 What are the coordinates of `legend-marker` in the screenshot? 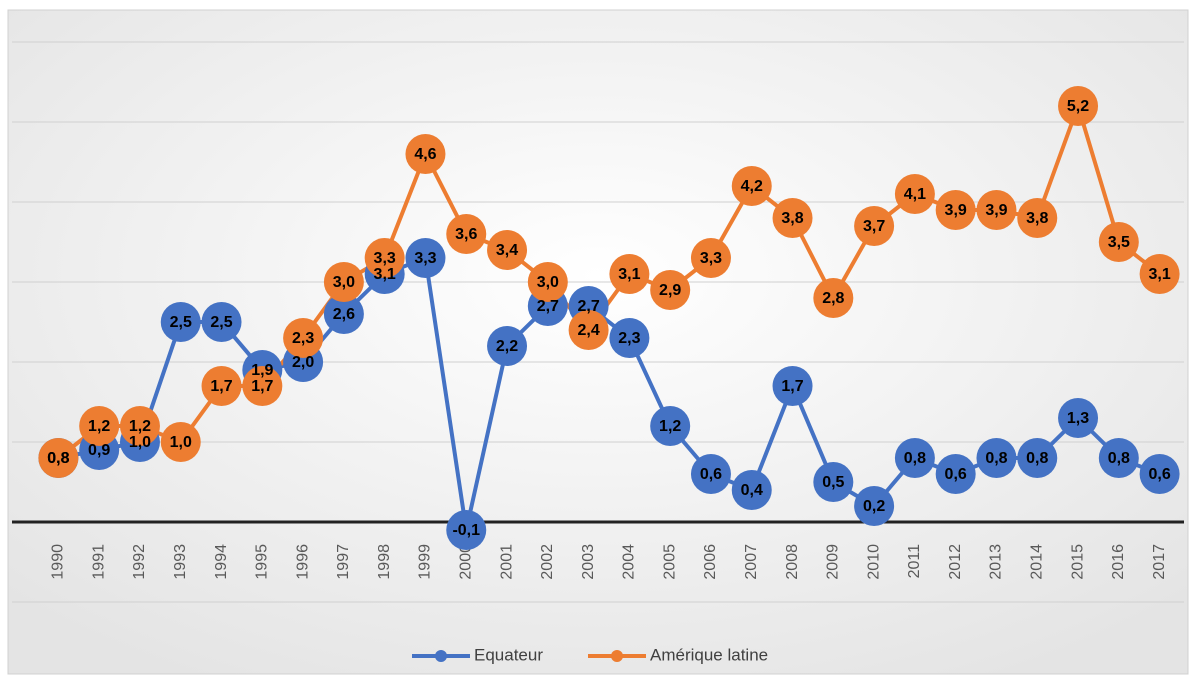 It's located at (441, 656).